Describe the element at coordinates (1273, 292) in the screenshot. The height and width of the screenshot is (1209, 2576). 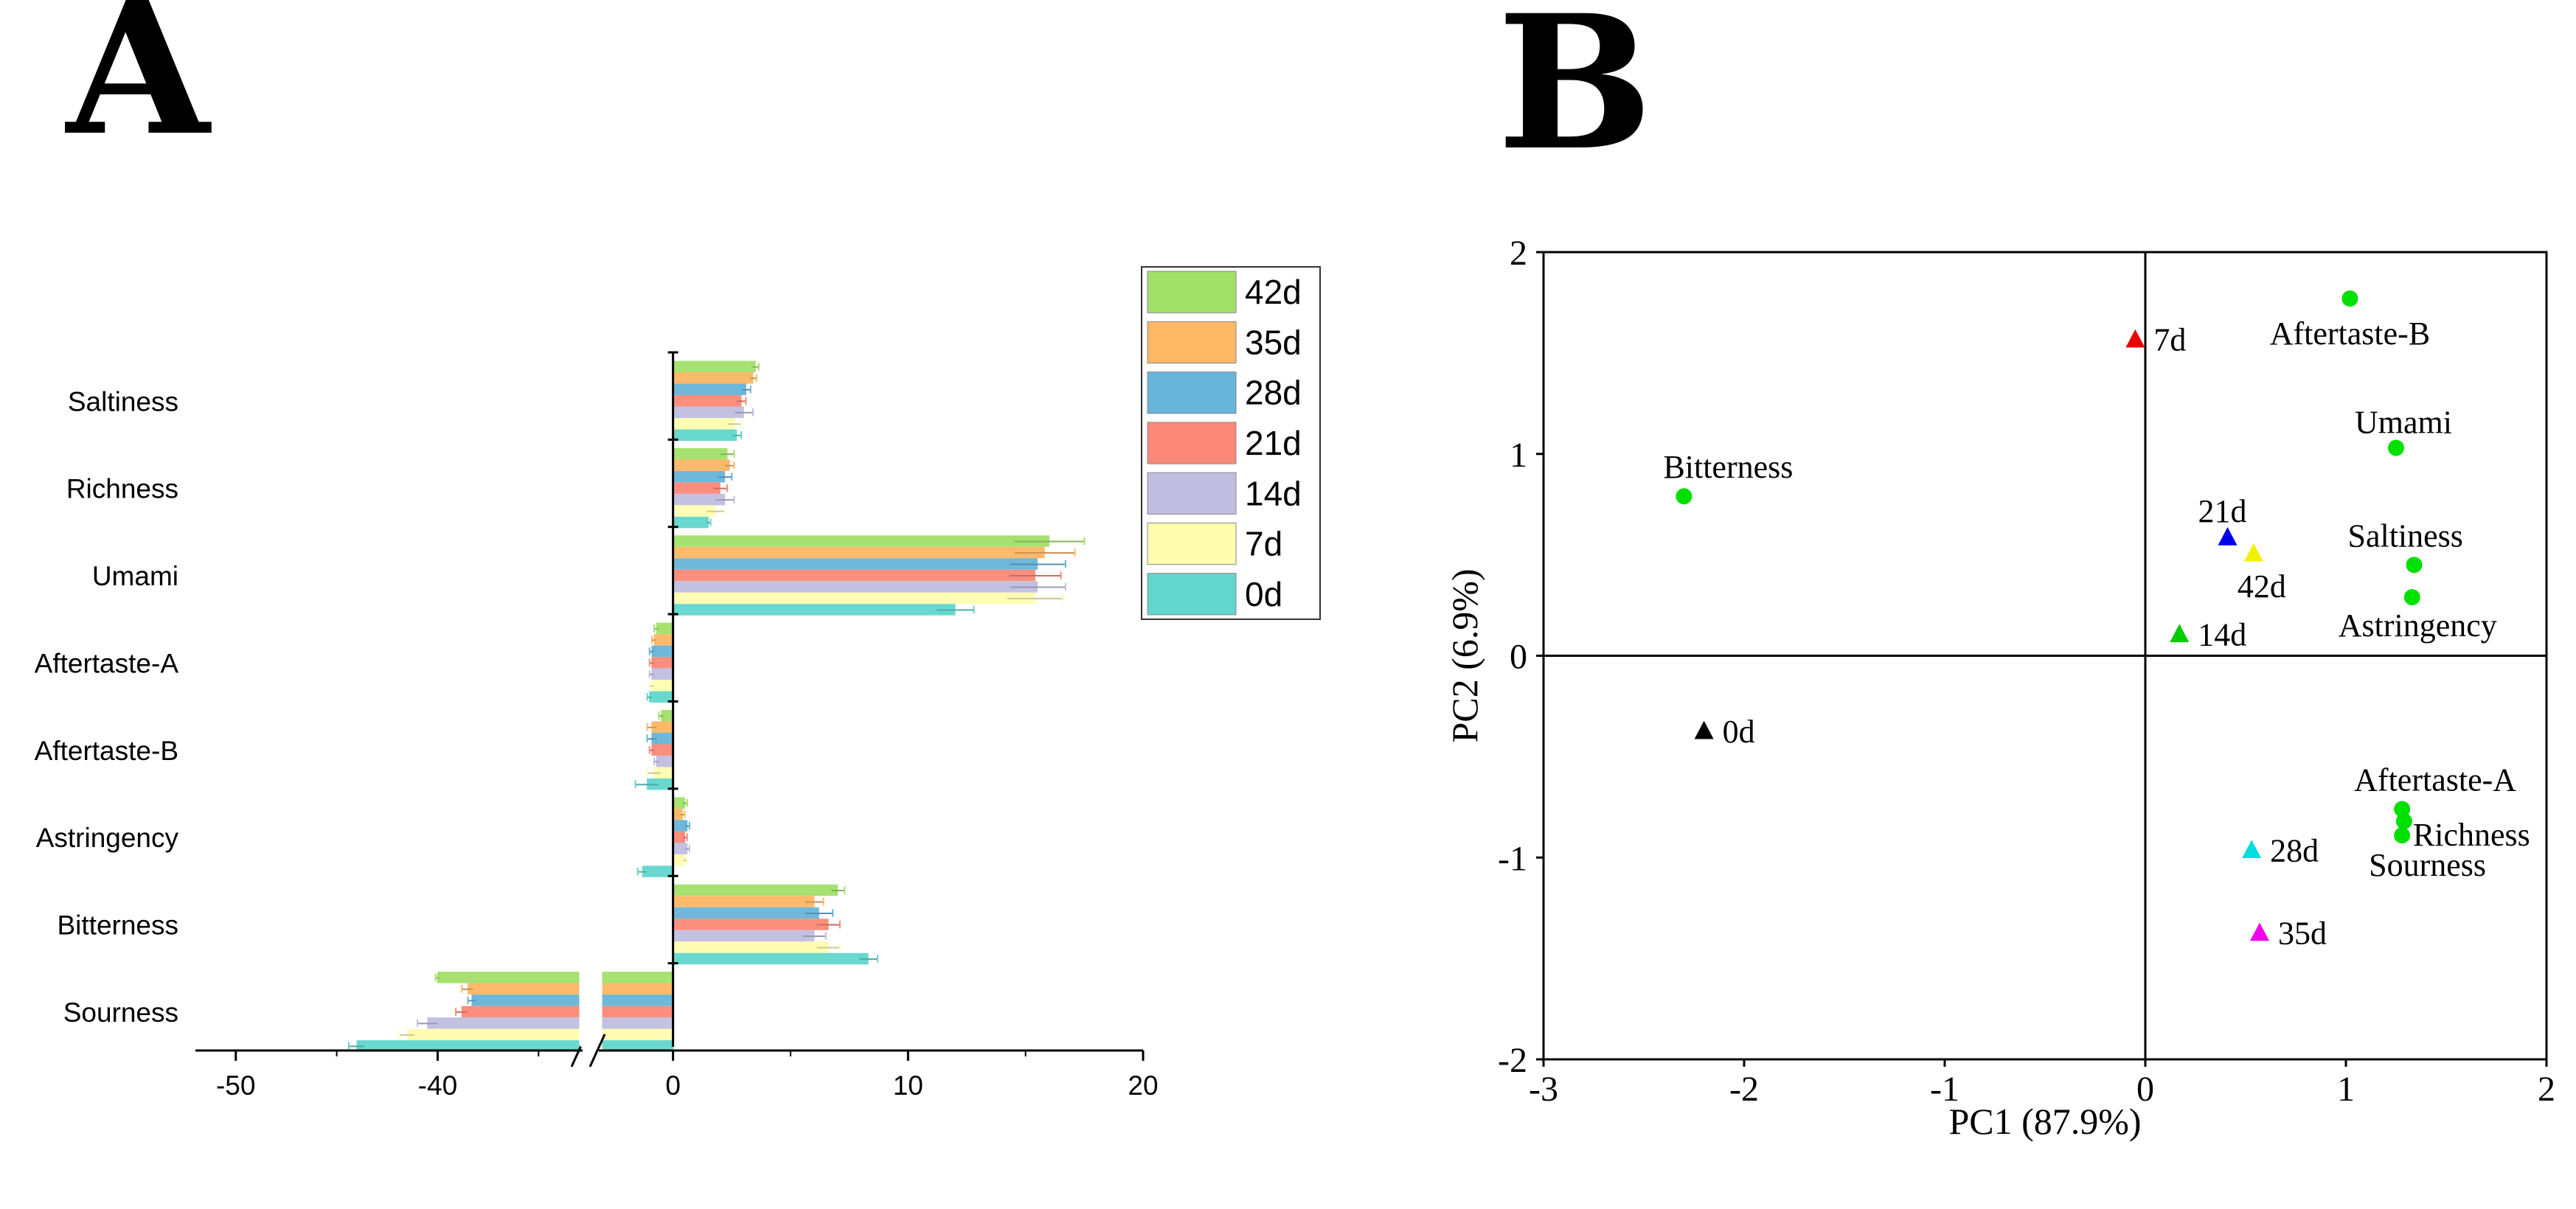
I see `legend-label: 42d` at that location.